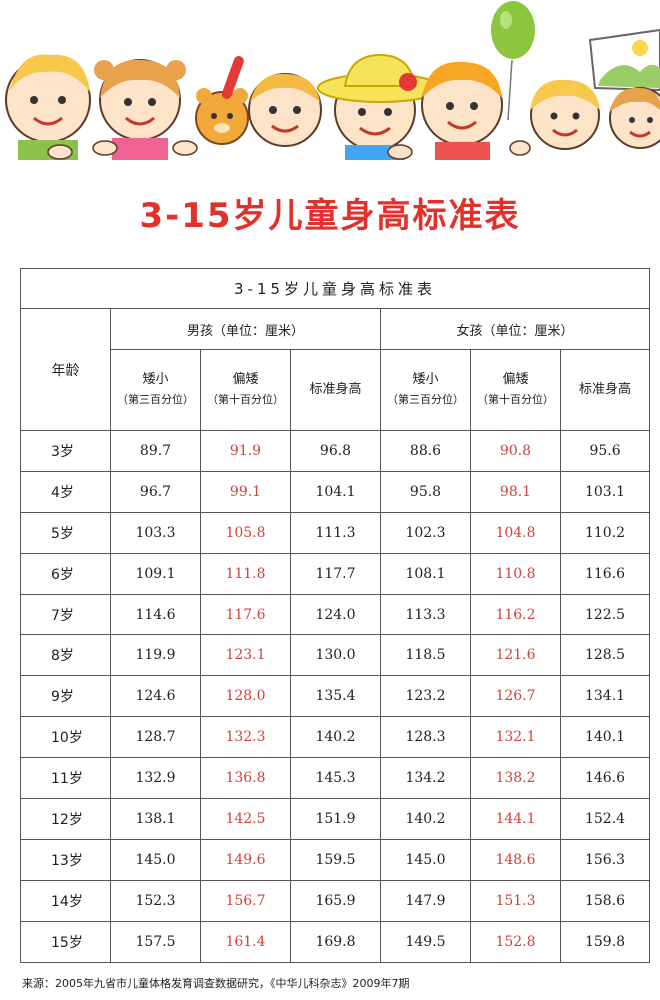  I want to click on girl-short-cell: 88.6, so click(425, 451).